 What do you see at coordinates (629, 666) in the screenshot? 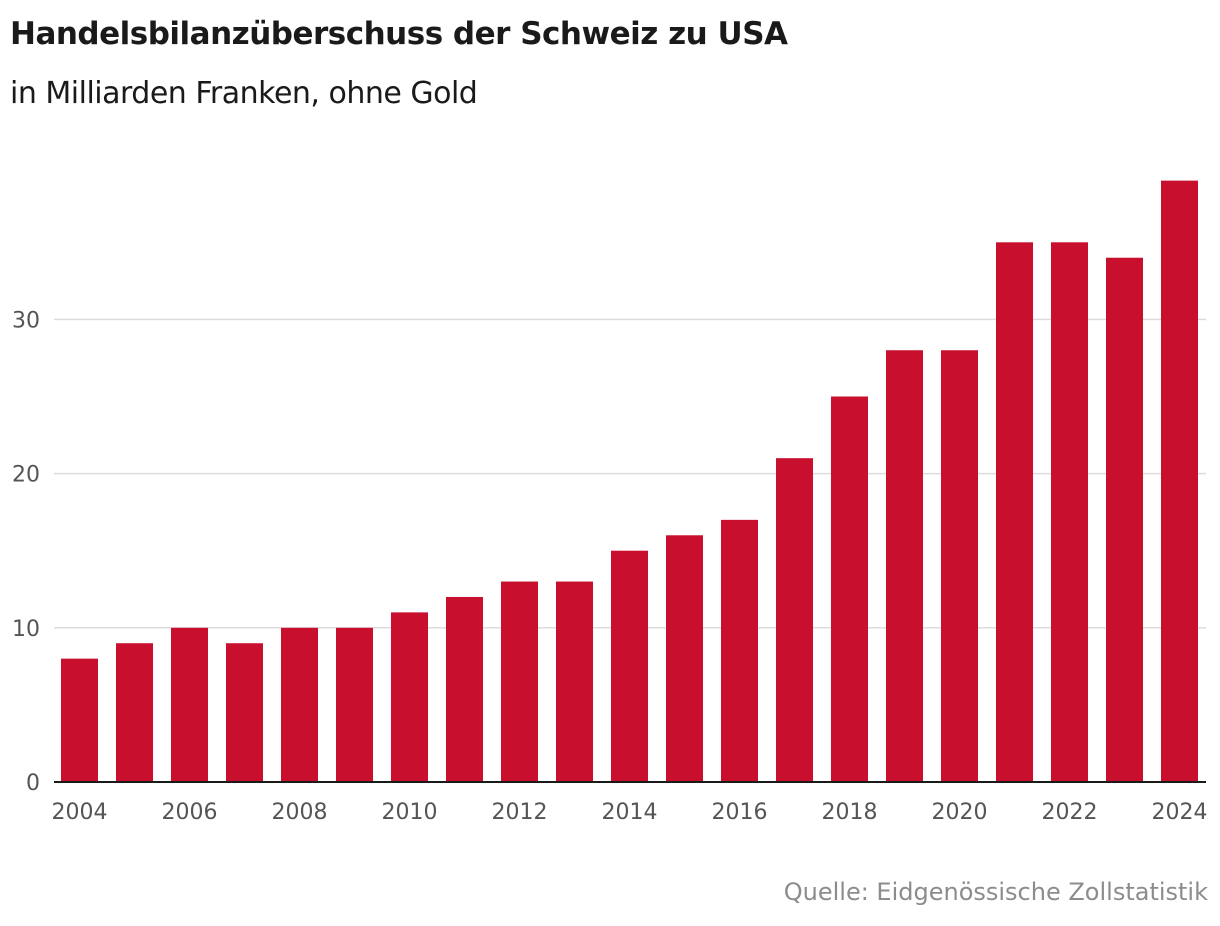
I see `bar-2014` at bounding box center [629, 666].